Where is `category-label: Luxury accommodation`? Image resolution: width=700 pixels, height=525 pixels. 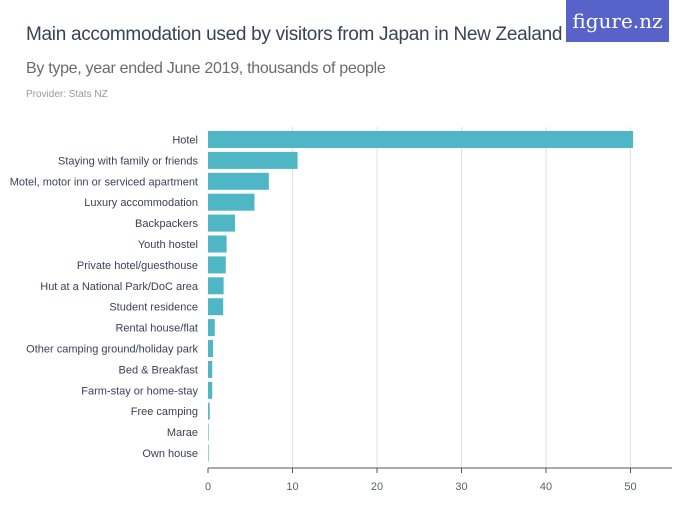 category-label: Luxury accommodation is located at coordinates (141, 203).